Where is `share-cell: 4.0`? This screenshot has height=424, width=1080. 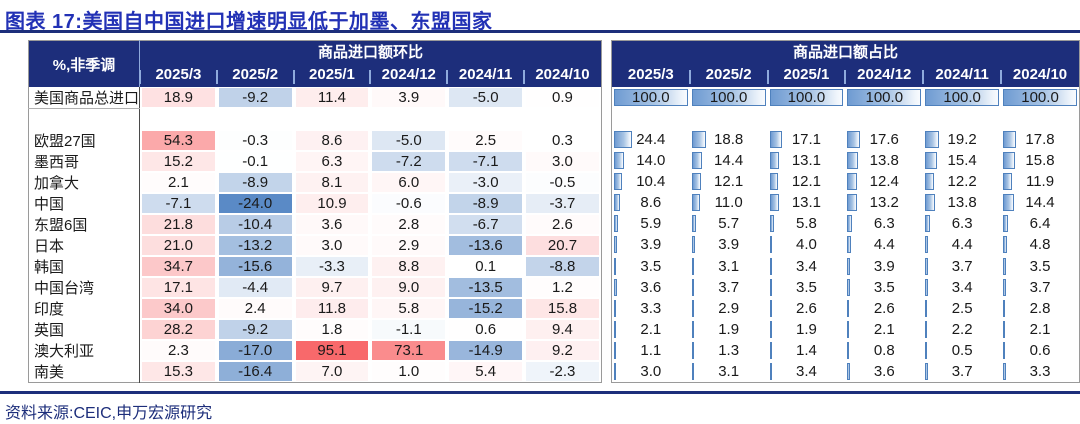
share-cell: 4.0 is located at coordinates (806, 245).